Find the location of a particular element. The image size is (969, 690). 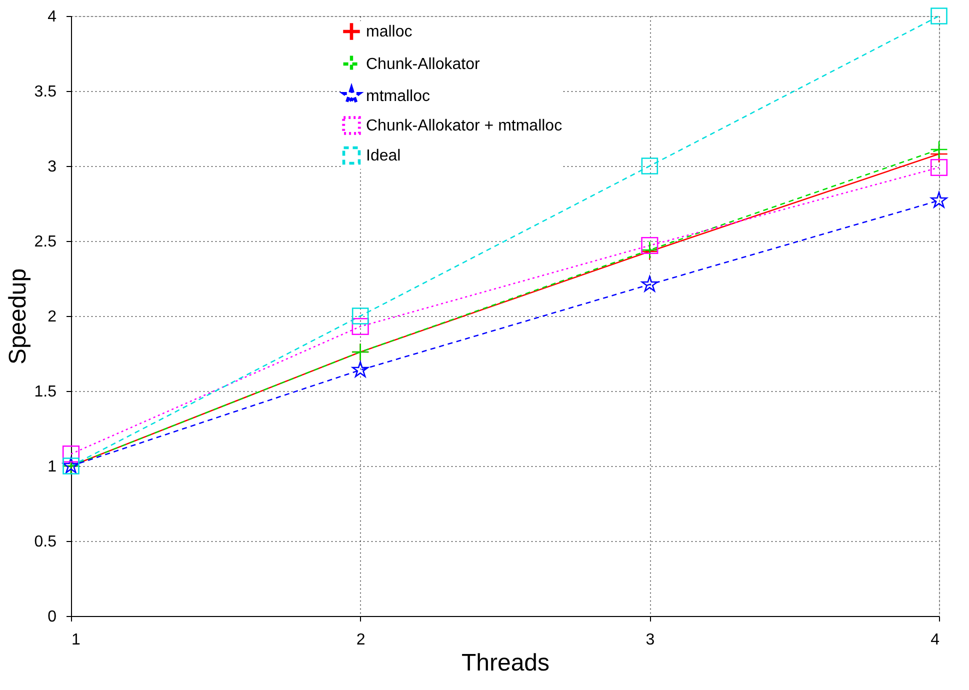

y-tick-label: 3.5 is located at coordinates (45, 92).